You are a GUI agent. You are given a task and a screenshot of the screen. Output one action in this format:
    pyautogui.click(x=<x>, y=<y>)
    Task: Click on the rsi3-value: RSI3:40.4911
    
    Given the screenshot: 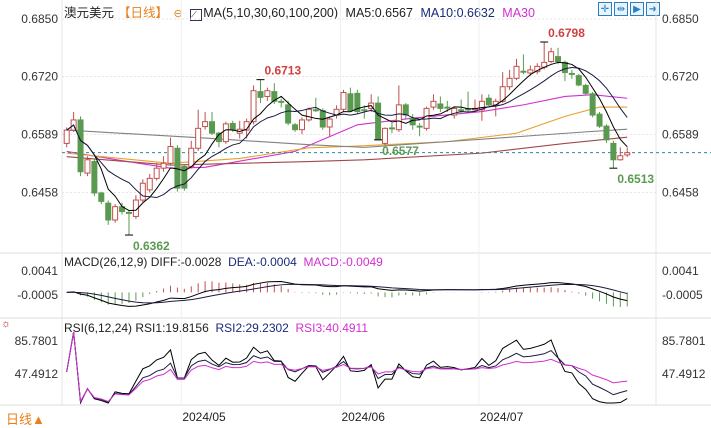 What is the action you would take?
    pyautogui.click(x=332, y=328)
    